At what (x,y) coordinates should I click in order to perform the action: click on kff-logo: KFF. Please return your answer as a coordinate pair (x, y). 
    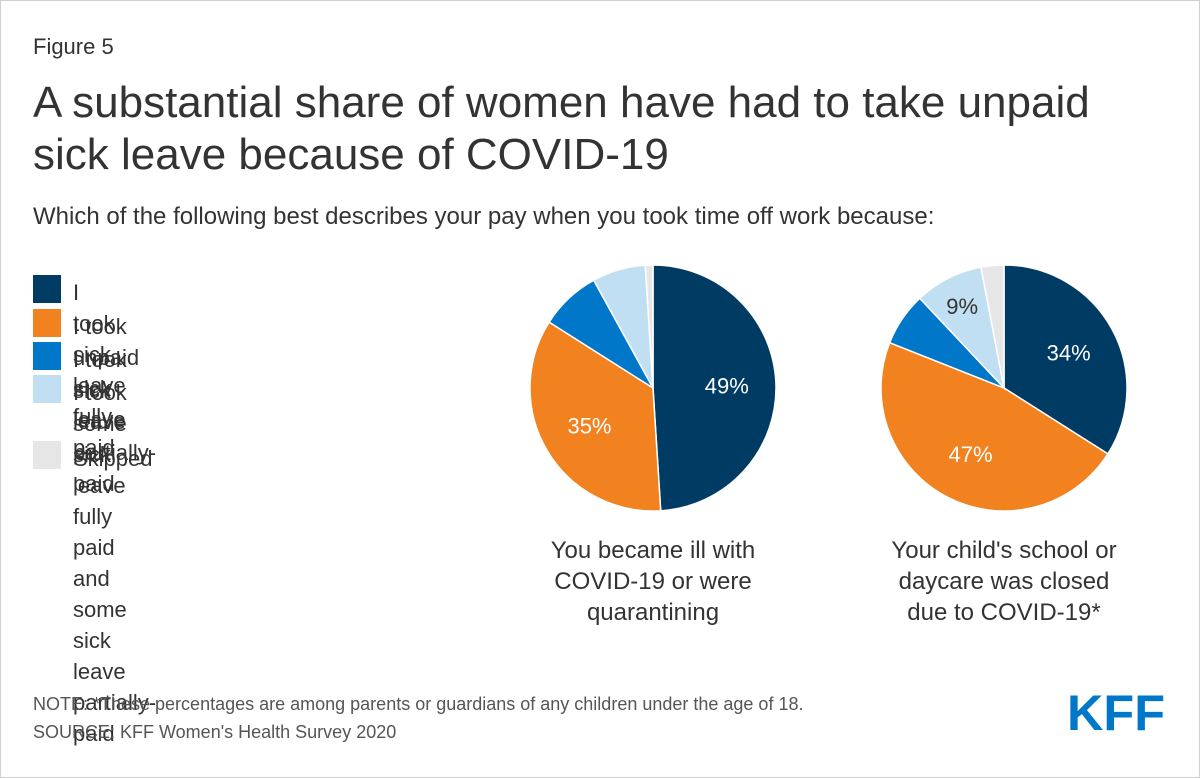
    Looking at the image, I should click on (1116, 712).